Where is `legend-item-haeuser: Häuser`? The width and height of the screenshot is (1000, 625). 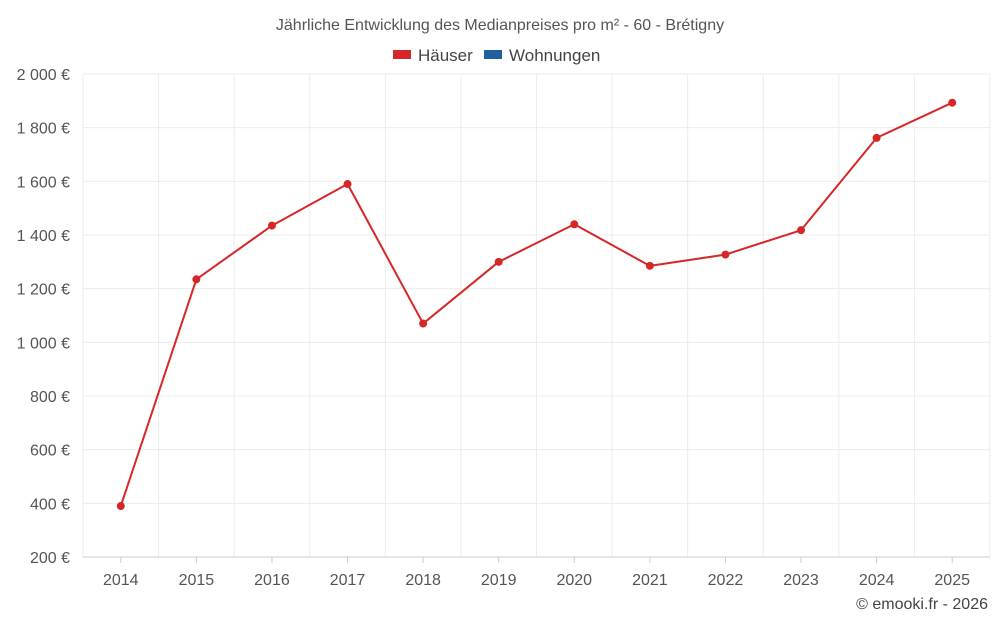
legend-item-haeuser: Häuser is located at coordinates (433, 55).